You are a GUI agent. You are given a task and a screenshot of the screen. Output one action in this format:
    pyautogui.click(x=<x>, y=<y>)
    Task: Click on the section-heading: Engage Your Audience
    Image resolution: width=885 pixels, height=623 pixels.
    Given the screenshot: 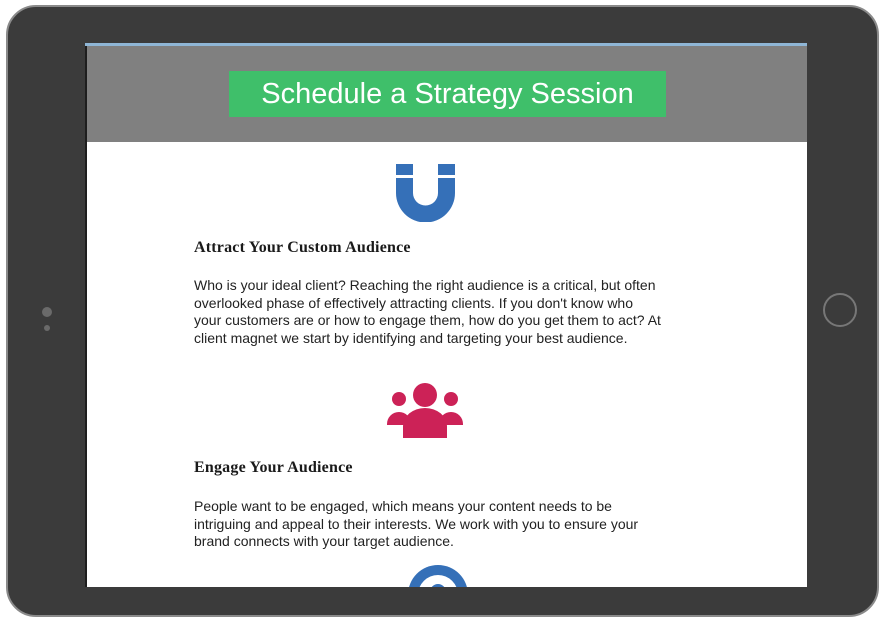 What is the action you would take?
    pyautogui.click(x=273, y=467)
    